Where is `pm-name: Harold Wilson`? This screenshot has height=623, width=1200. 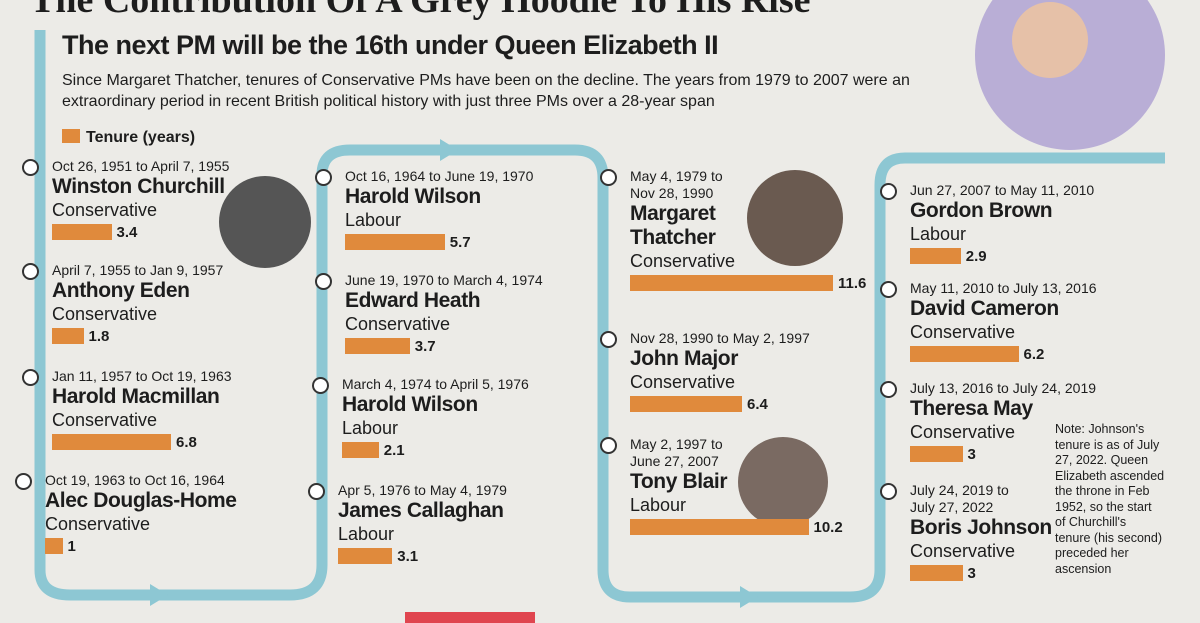 pm-name: Harold Wilson is located at coordinates (410, 404).